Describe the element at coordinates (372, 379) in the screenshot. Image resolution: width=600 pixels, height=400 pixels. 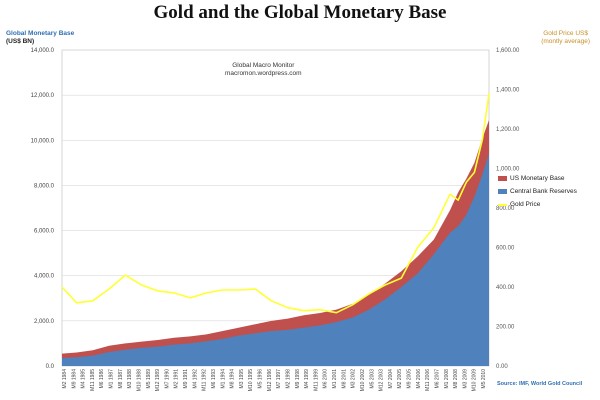
I see `x-tick-label: M5 2003` at that location.